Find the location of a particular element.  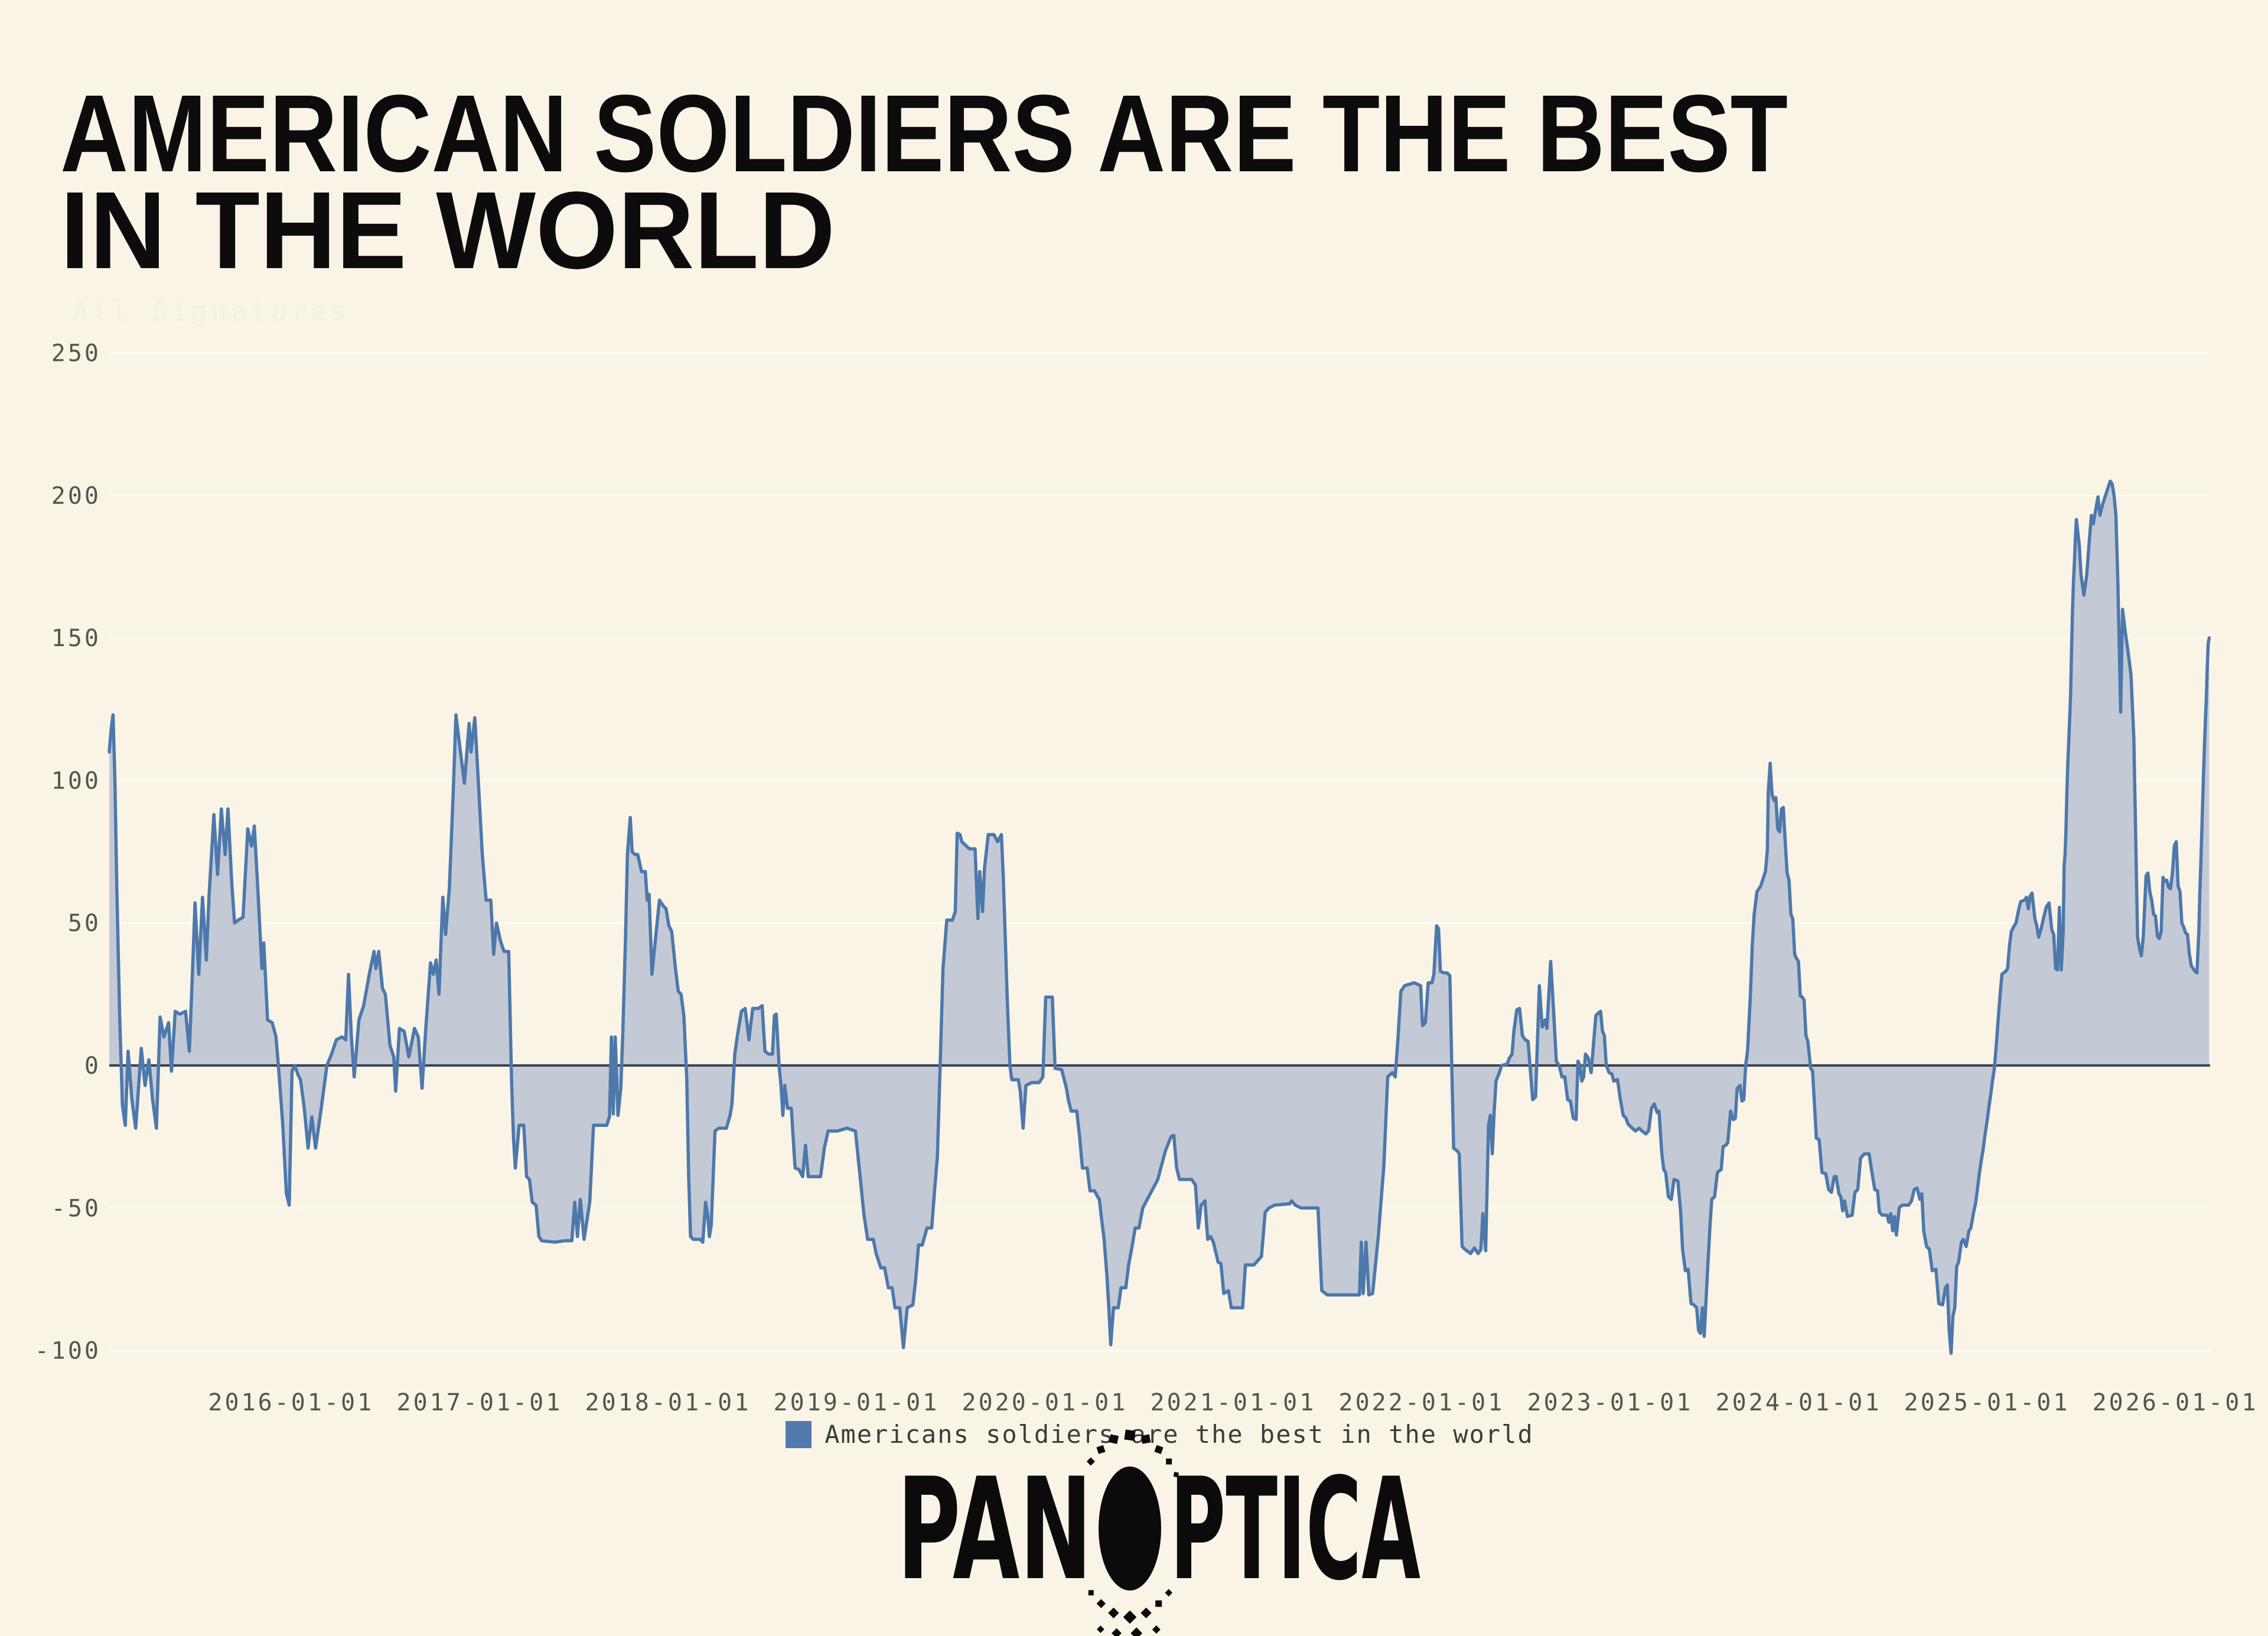

x-tick-label: 2018-01-01 is located at coordinates (668, 1402).